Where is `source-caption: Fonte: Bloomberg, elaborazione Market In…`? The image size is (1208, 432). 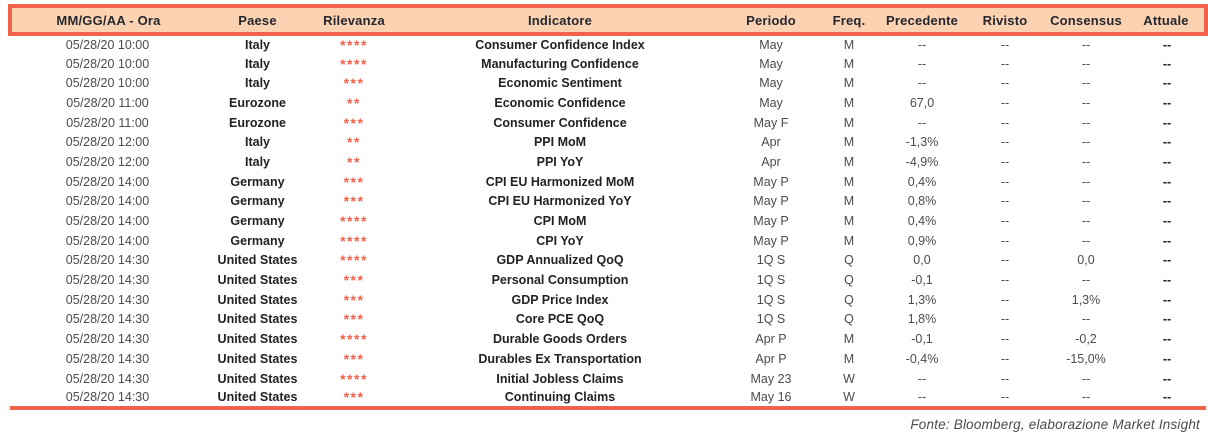 source-caption: Fonte: Bloomberg, elaborazione Market In… is located at coordinates (1055, 424).